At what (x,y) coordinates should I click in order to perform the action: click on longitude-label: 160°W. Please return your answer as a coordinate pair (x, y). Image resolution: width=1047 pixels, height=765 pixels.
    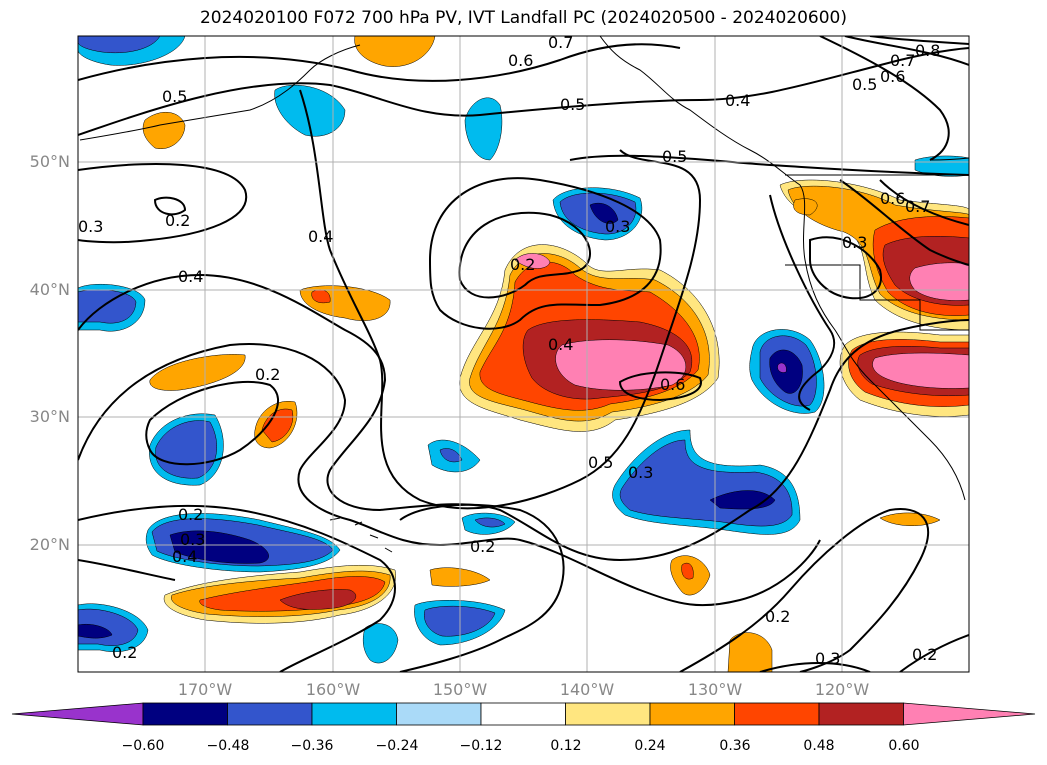
    Looking at the image, I should click on (333, 689).